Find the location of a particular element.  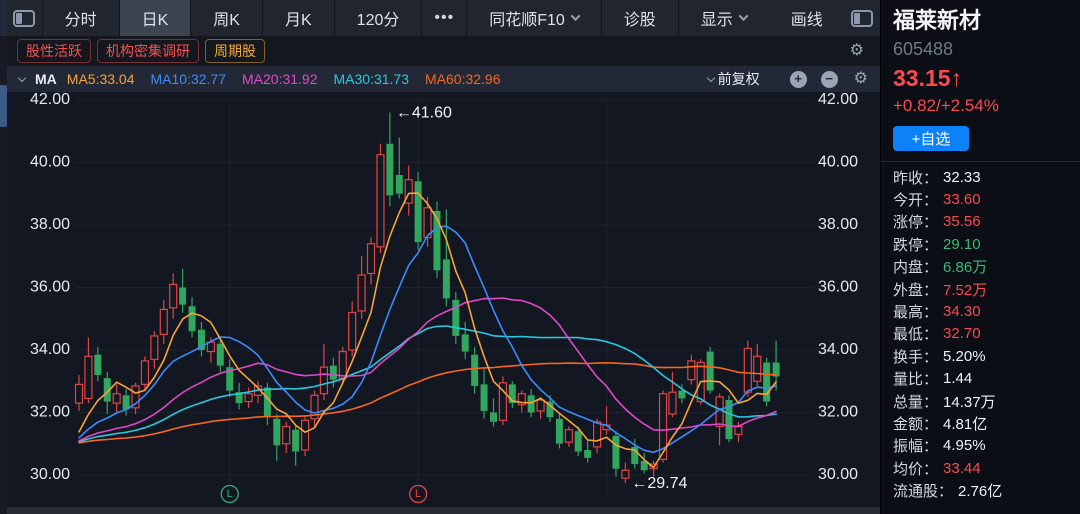

stat-row: 最低： 32.70 is located at coordinates (986, 334).